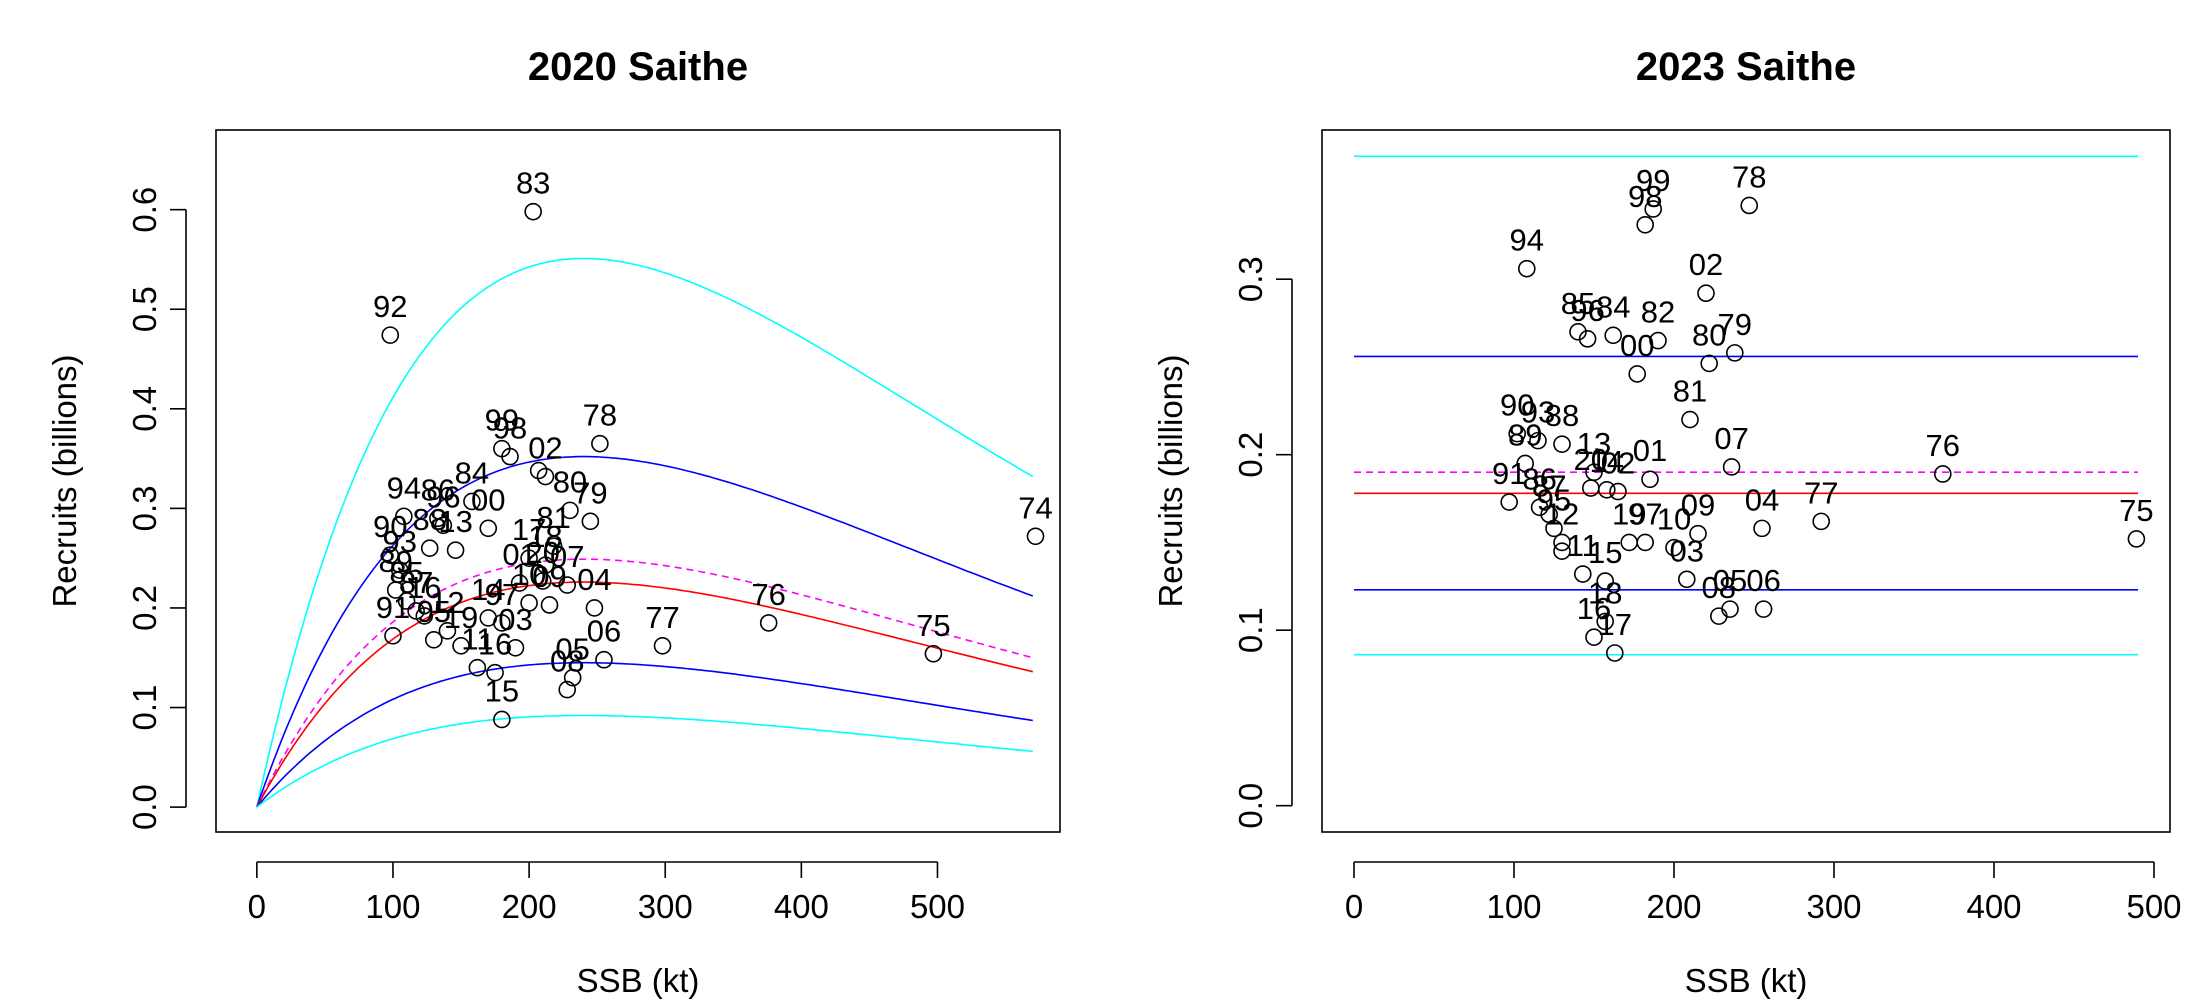 The width and height of the screenshot is (2200, 1000). I want to click on point-label: 76, so click(768, 594).